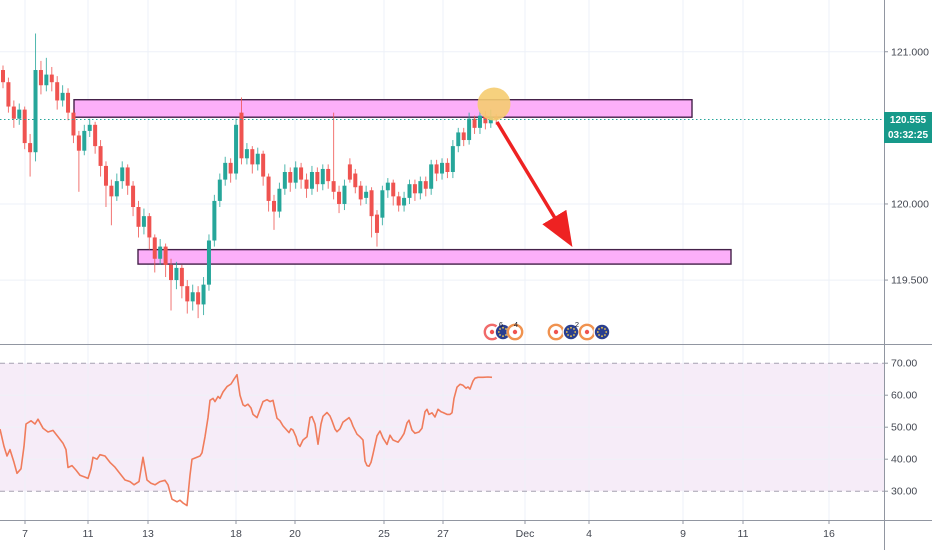 The image size is (932, 550). I want to click on trend-arrow, so click(534, 184).